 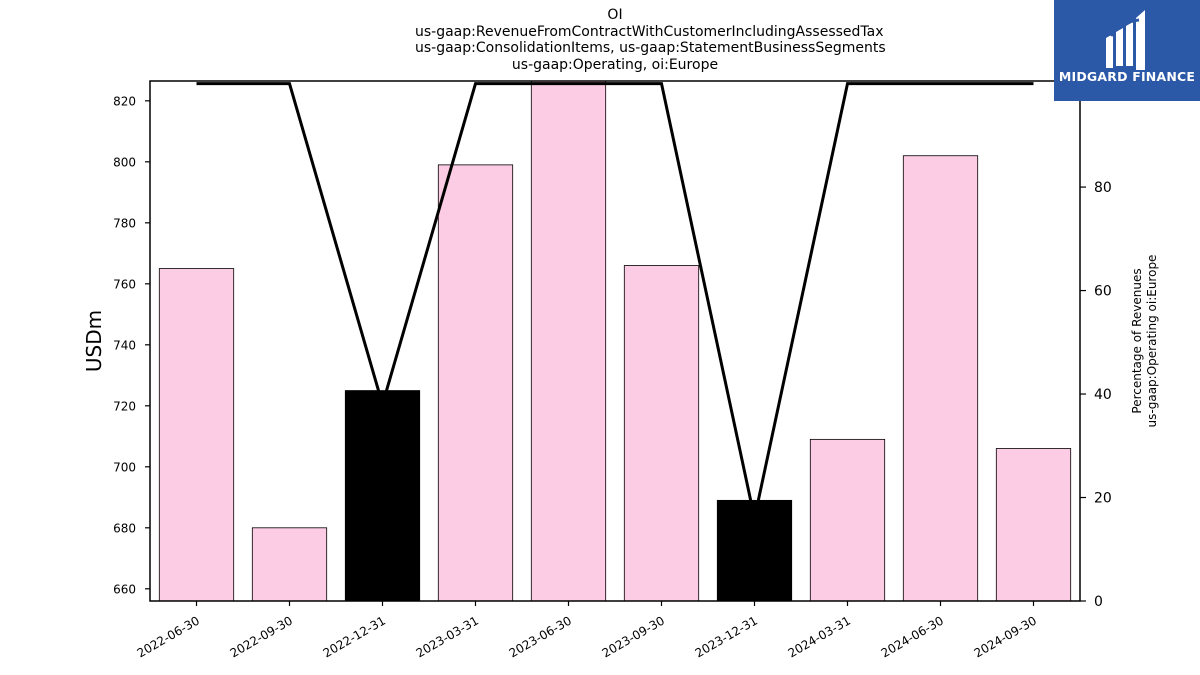 What do you see at coordinates (1137, 340) in the screenshot?
I see `right-axis-label-line-1: Percentage of Revenues` at bounding box center [1137, 340].